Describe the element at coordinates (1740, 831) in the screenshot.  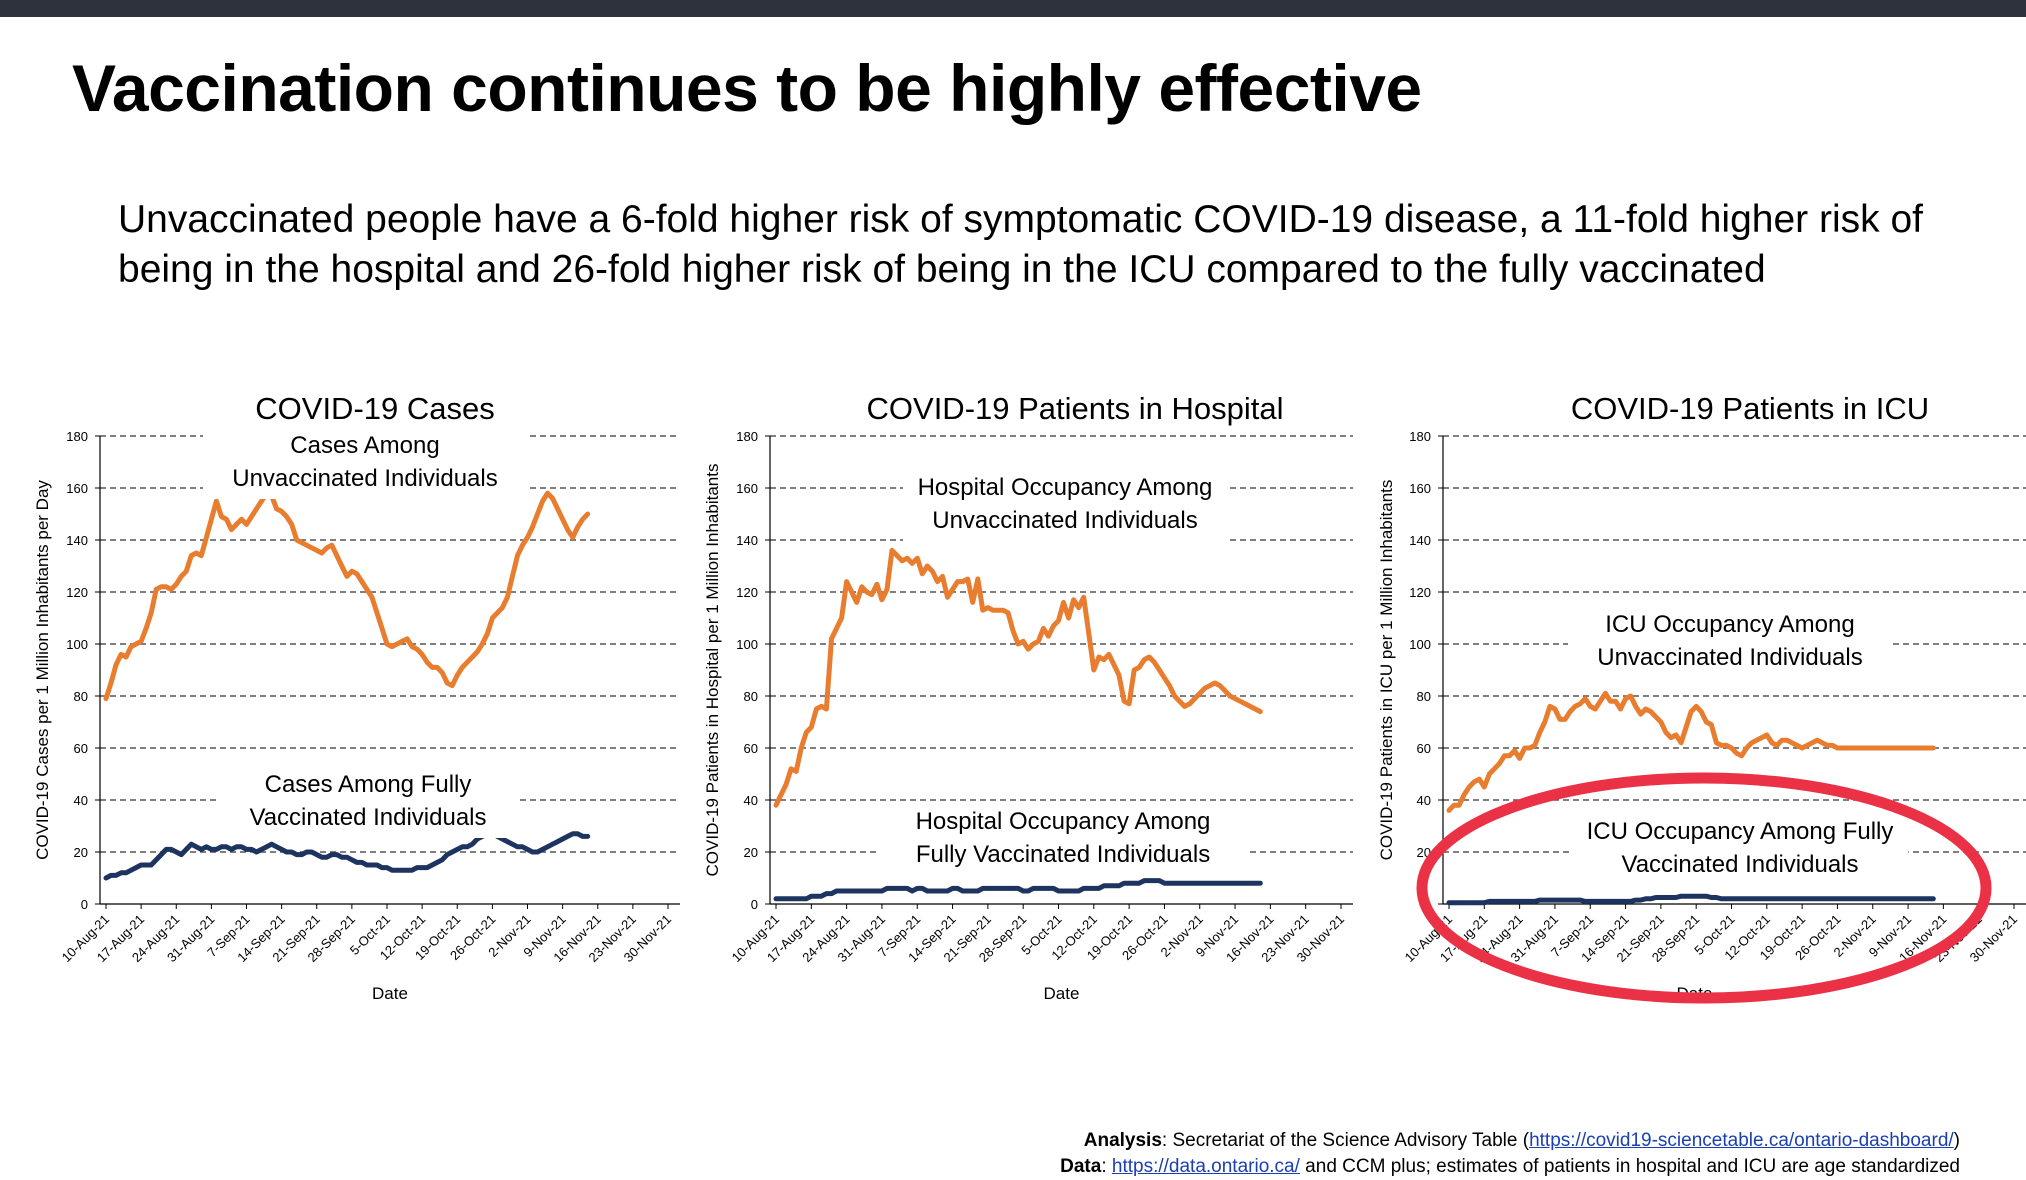
I see `vaccinated-annotation: ICU Occupancy Among Fully` at that location.